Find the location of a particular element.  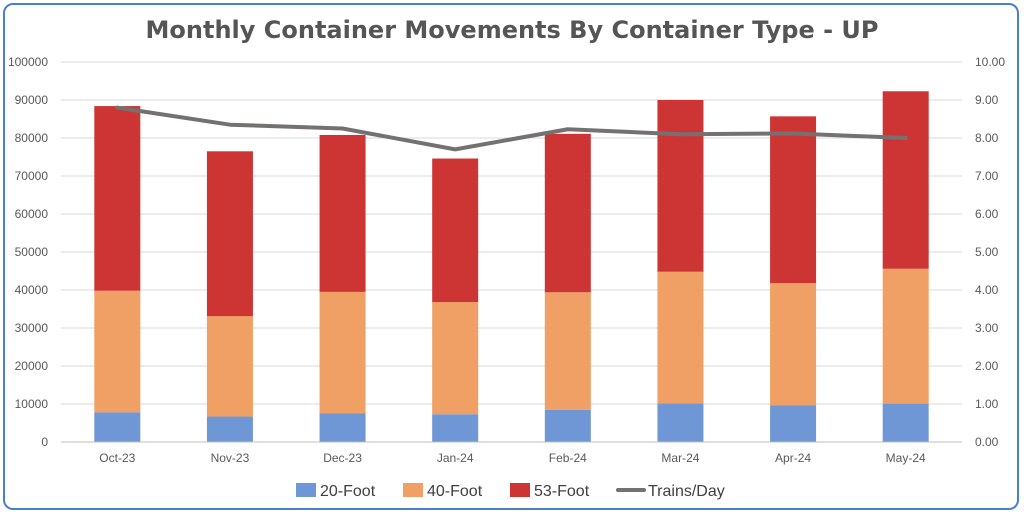

right-axis-tick-label: 9.00 is located at coordinates (987, 100).